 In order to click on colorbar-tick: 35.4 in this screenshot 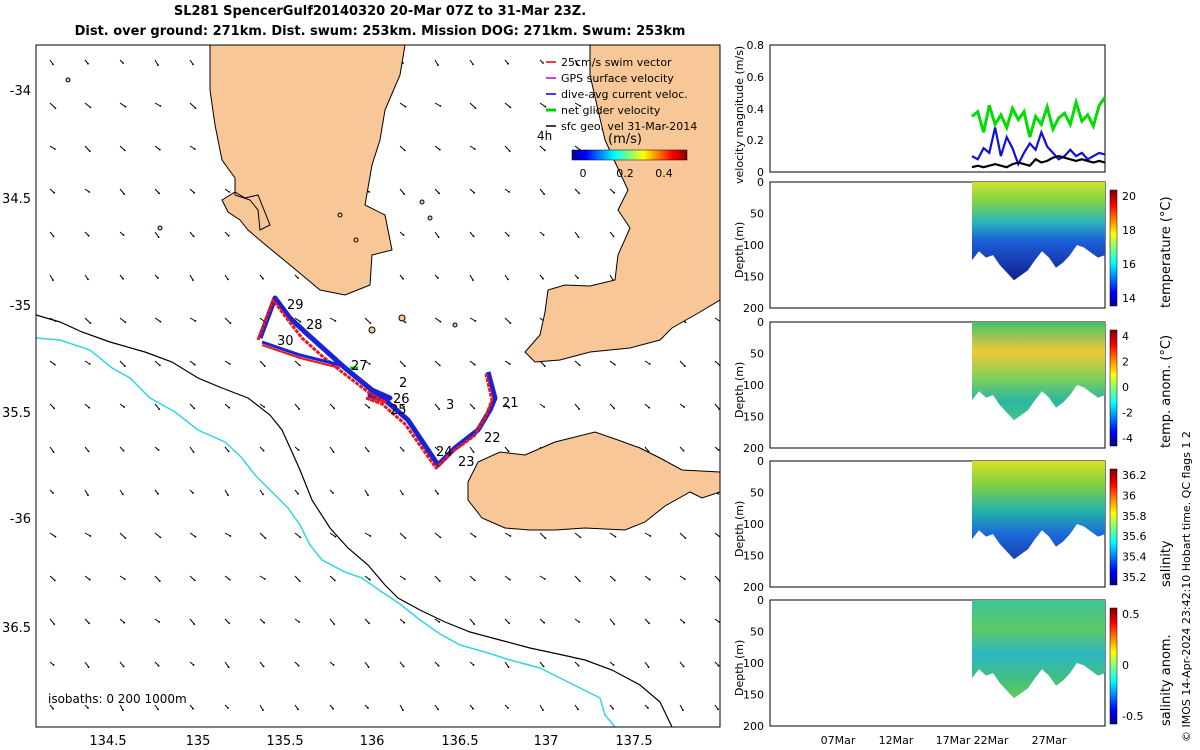, I will do `click(1134, 557)`.